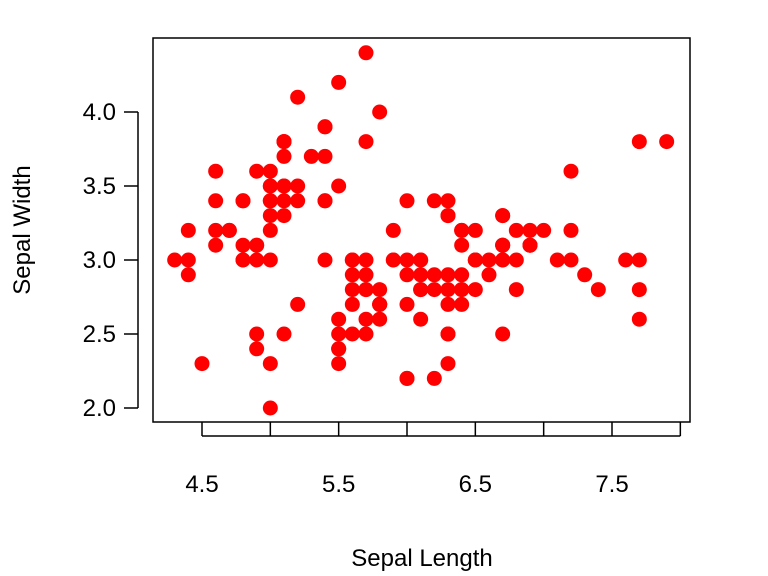  I want to click on y-tick-label: 3.5, so click(99, 186).